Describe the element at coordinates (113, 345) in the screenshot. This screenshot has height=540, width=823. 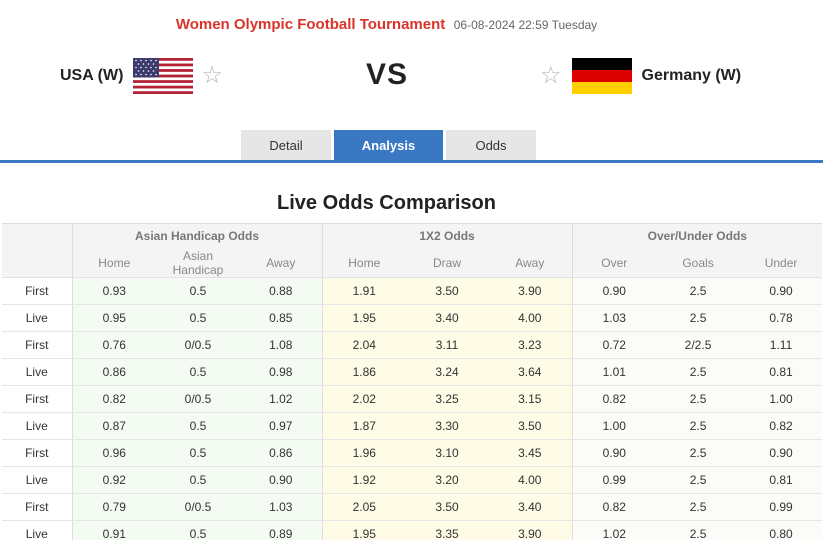
I see `odds-cell: 0.76` at that location.